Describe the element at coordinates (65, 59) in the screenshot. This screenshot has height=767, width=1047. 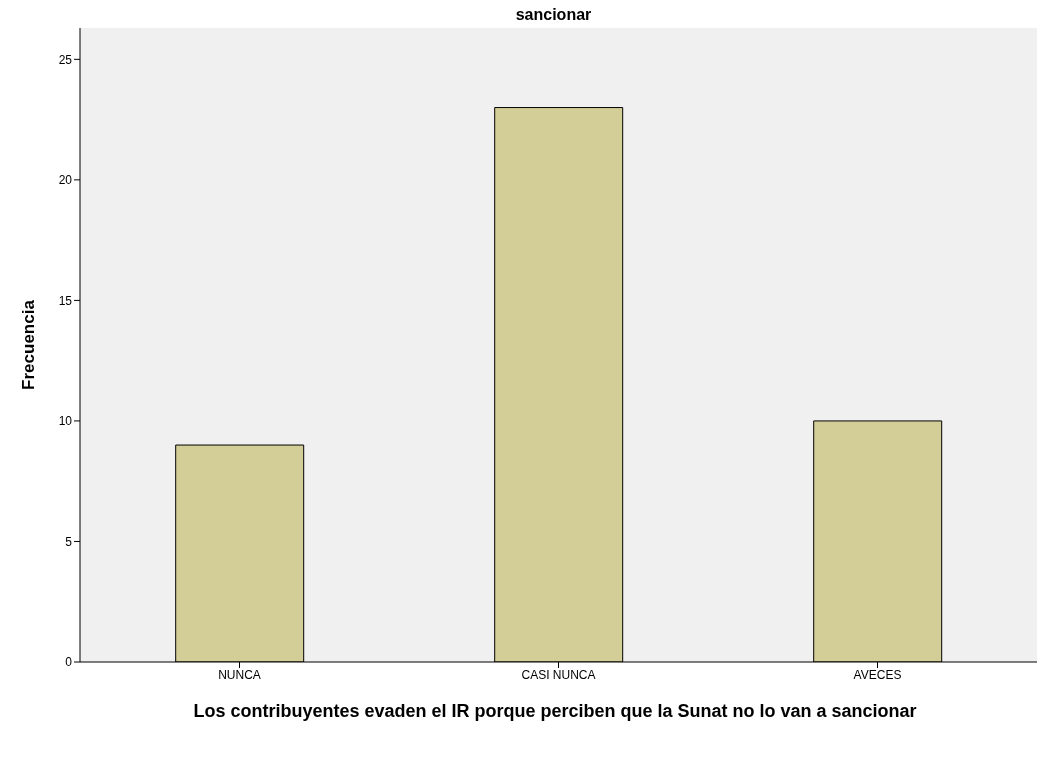
I see `y-tick-label: 25` at that location.